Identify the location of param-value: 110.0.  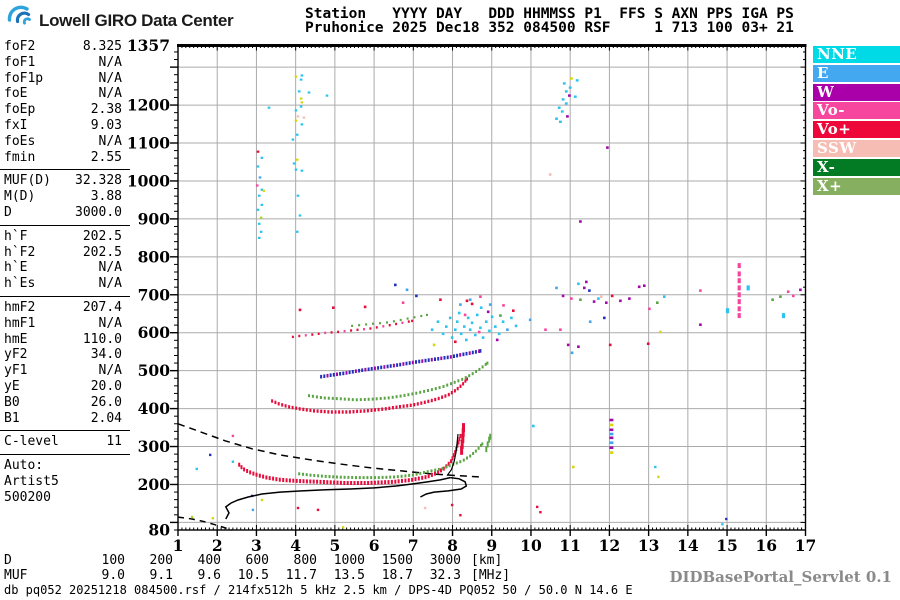
(102, 339).